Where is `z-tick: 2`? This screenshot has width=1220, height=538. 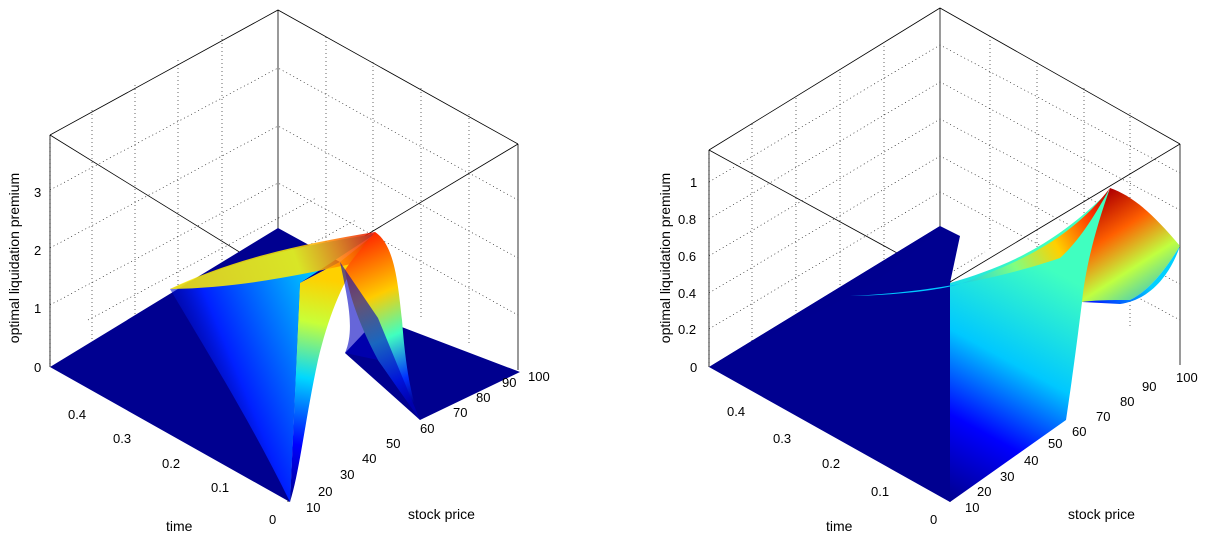 z-tick: 2 is located at coordinates (37, 250).